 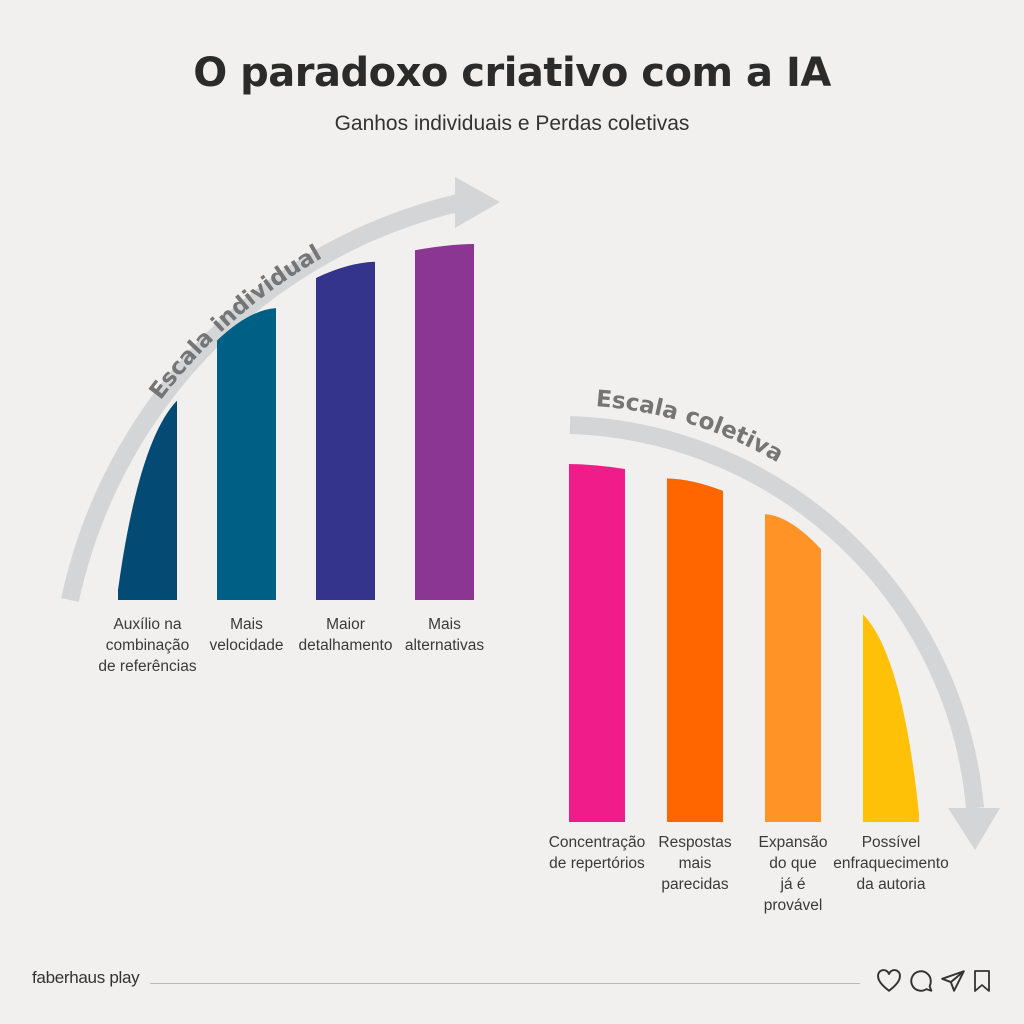 I want to click on arrow-individual-head, so click(x=477, y=202).